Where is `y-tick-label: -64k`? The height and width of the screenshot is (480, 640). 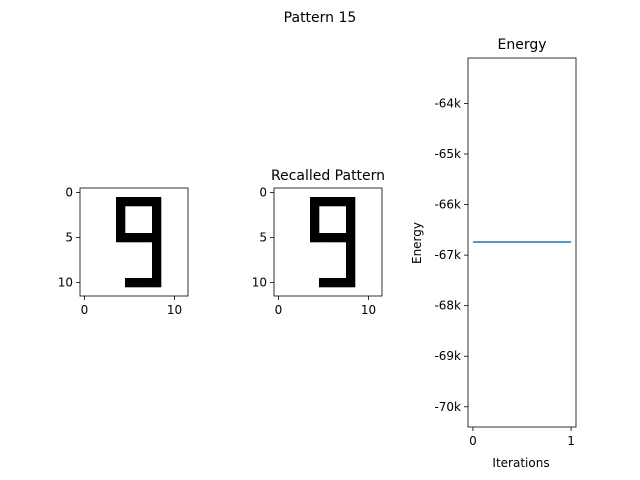 y-tick-label: -64k is located at coordinates (447, 103).